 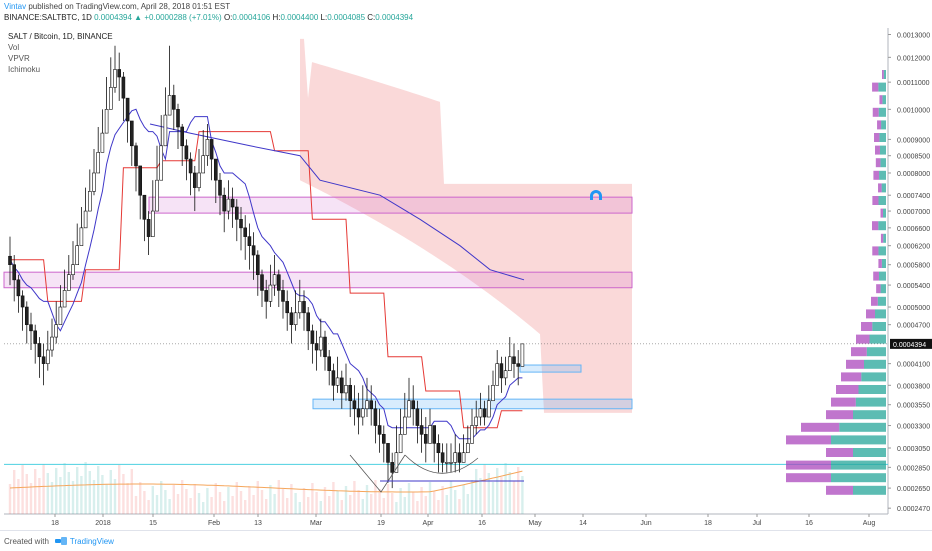 I want to click on legend-indicator-vol: Vol, so click(x=14, y=47).